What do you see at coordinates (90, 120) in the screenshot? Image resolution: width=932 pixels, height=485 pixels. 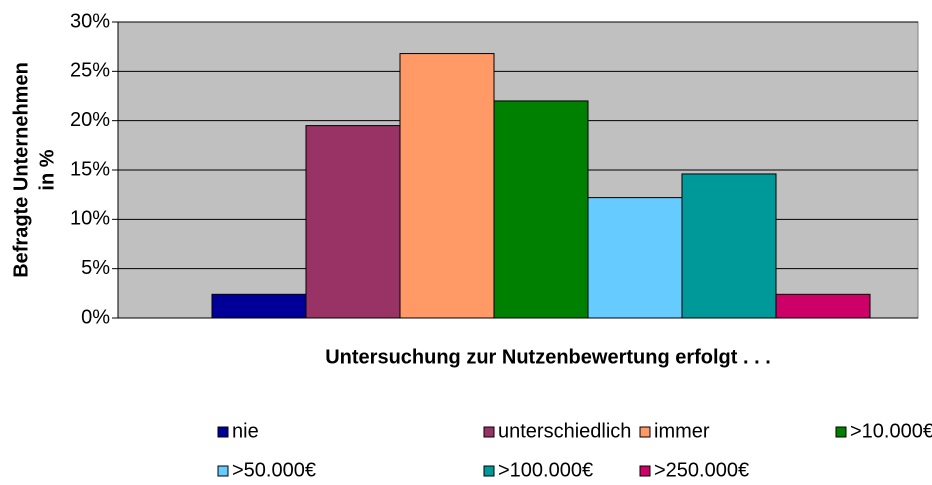 I see `y-tick-label: 20%` at bounding box center [90, 120].